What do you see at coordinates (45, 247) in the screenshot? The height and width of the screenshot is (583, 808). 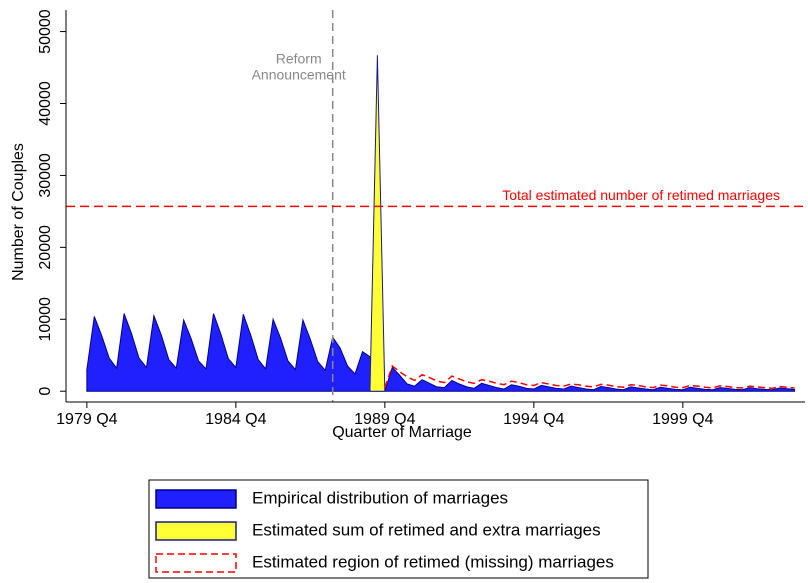 I see `y-tick-label: 20000` at bounding box center [45, 247].